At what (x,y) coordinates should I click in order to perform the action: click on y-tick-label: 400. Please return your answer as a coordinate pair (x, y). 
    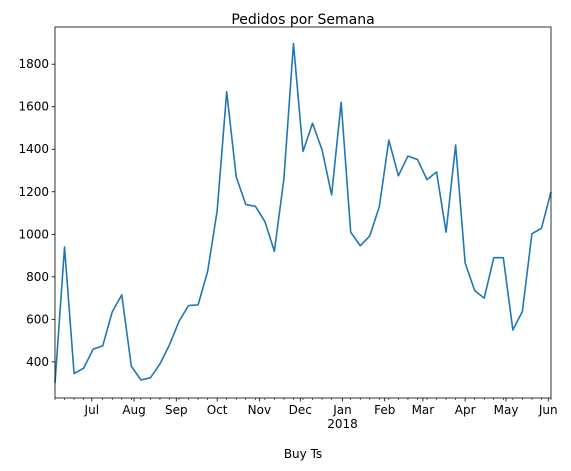
    Looking at the image, I should click on (37, 362).